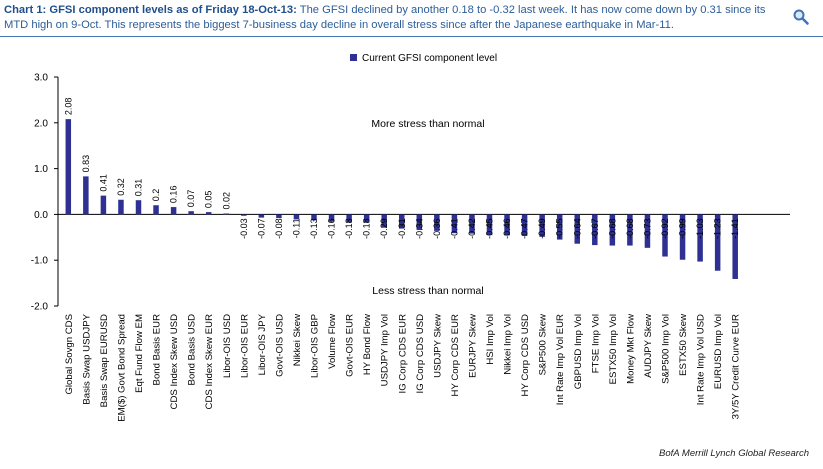  I want to click on bar-value-label: -0.46, so click(507, 228).